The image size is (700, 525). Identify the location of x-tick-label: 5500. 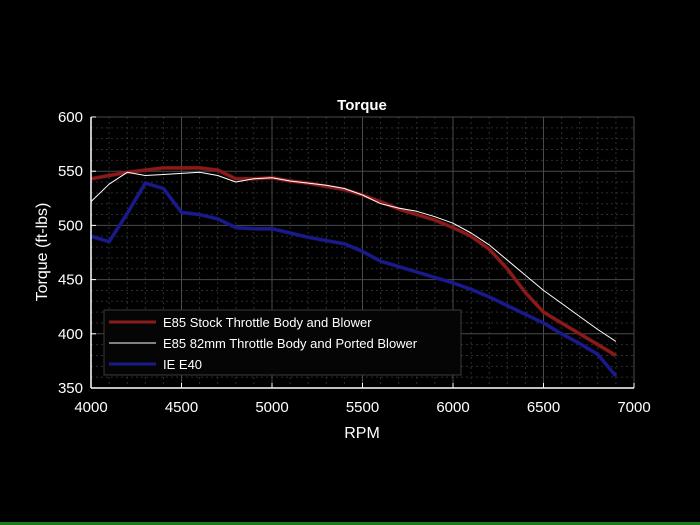
(362, 407).